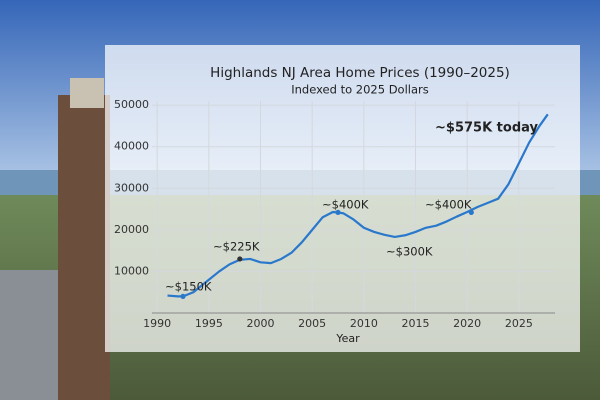 The width and height of the screenshot is (600, 400). What do you see at coordinates (416, 323) in the screenshot?
I see `x-tick-label: 2015` at bounding box center [416, 323].